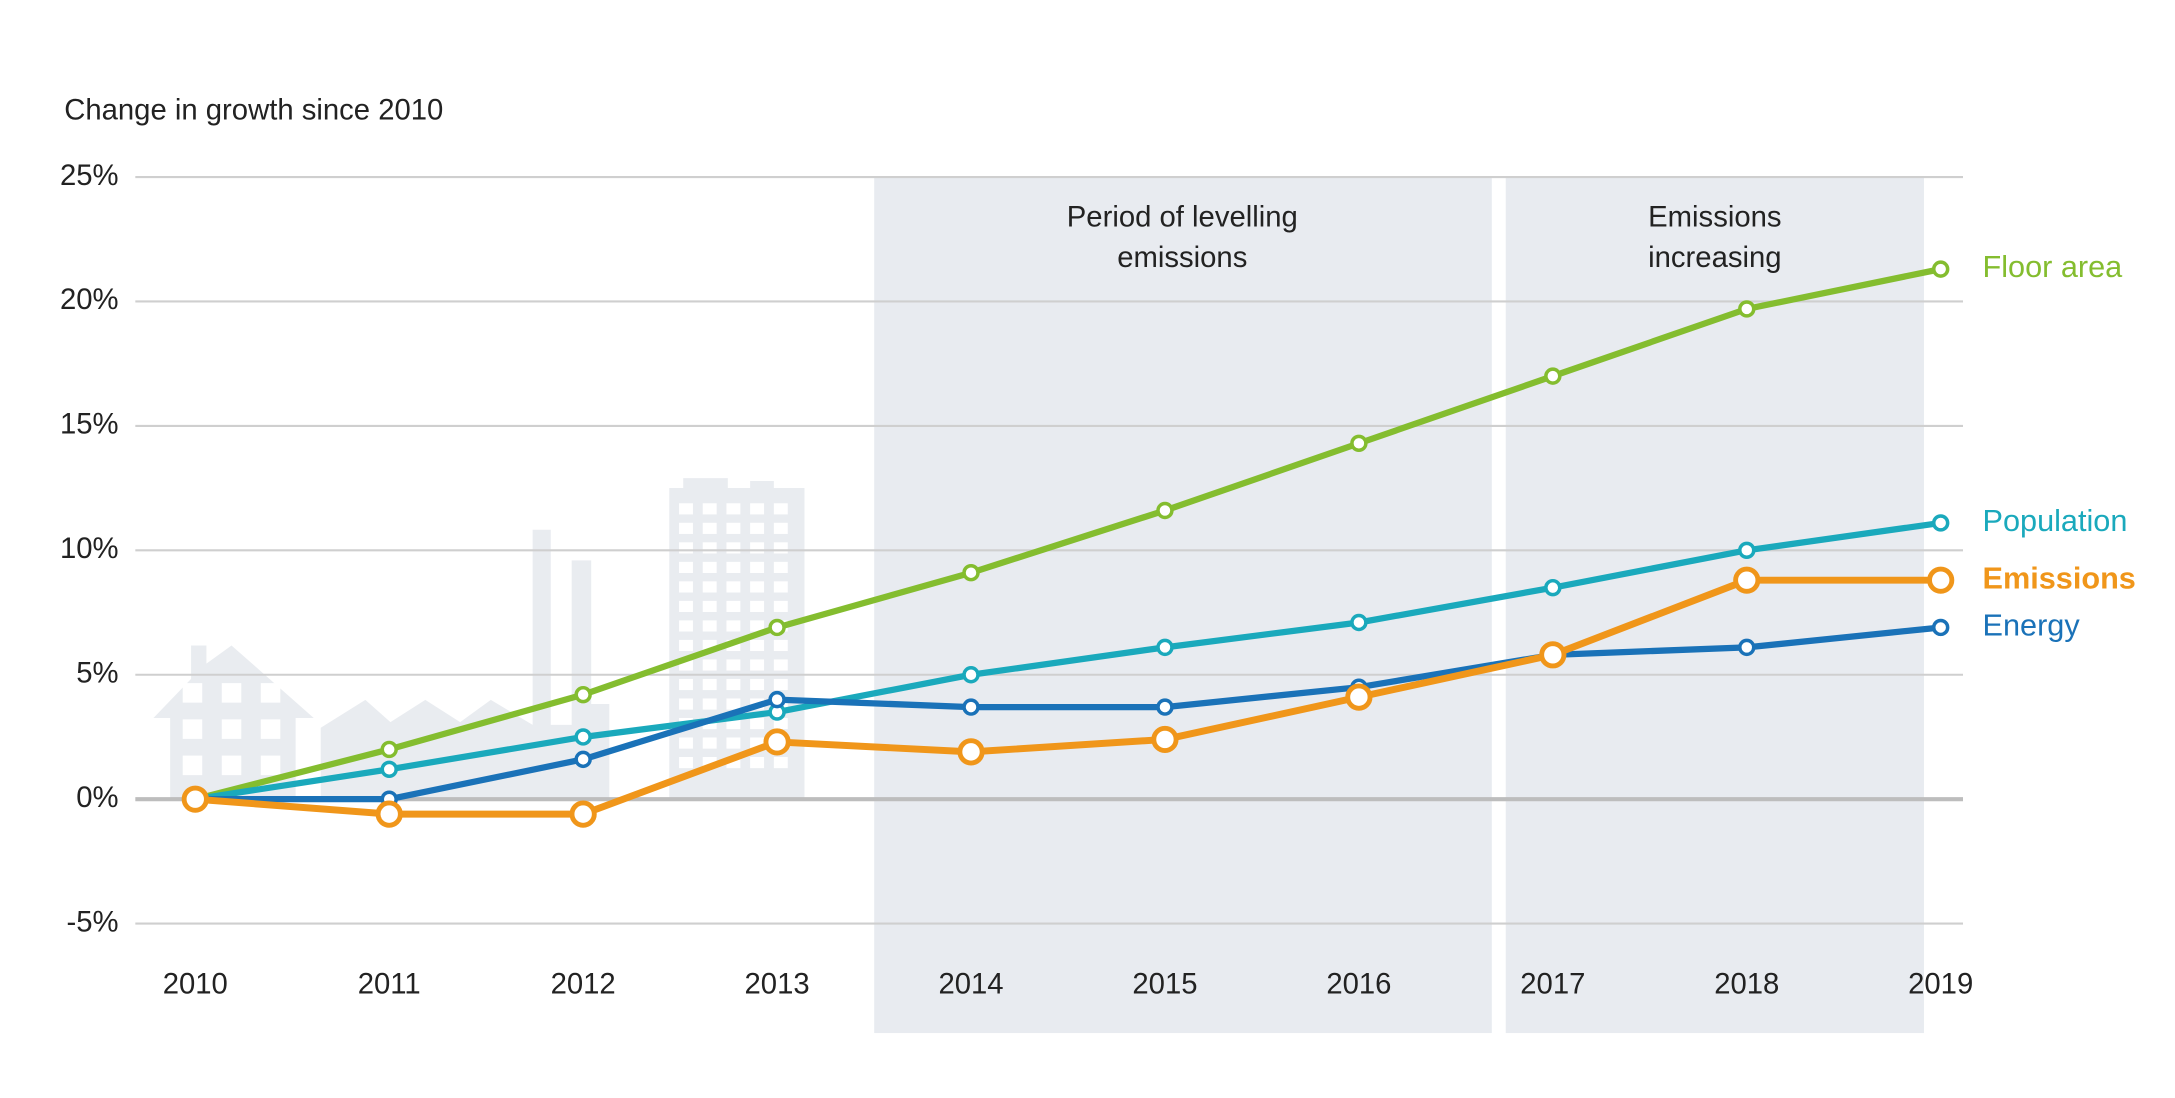  I want to click on y-tick-label: 0%, so click(97, 798).